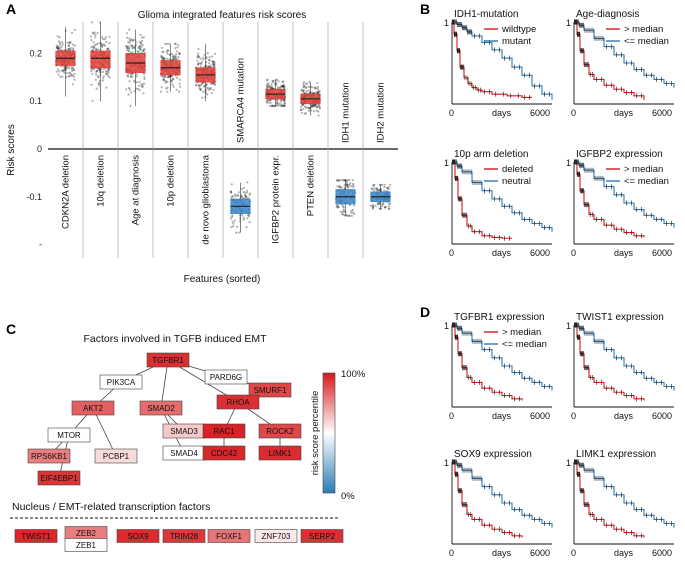 The image size is (685, 571). I want to click on tf-node-label: TWIST1, so click(36, 536).